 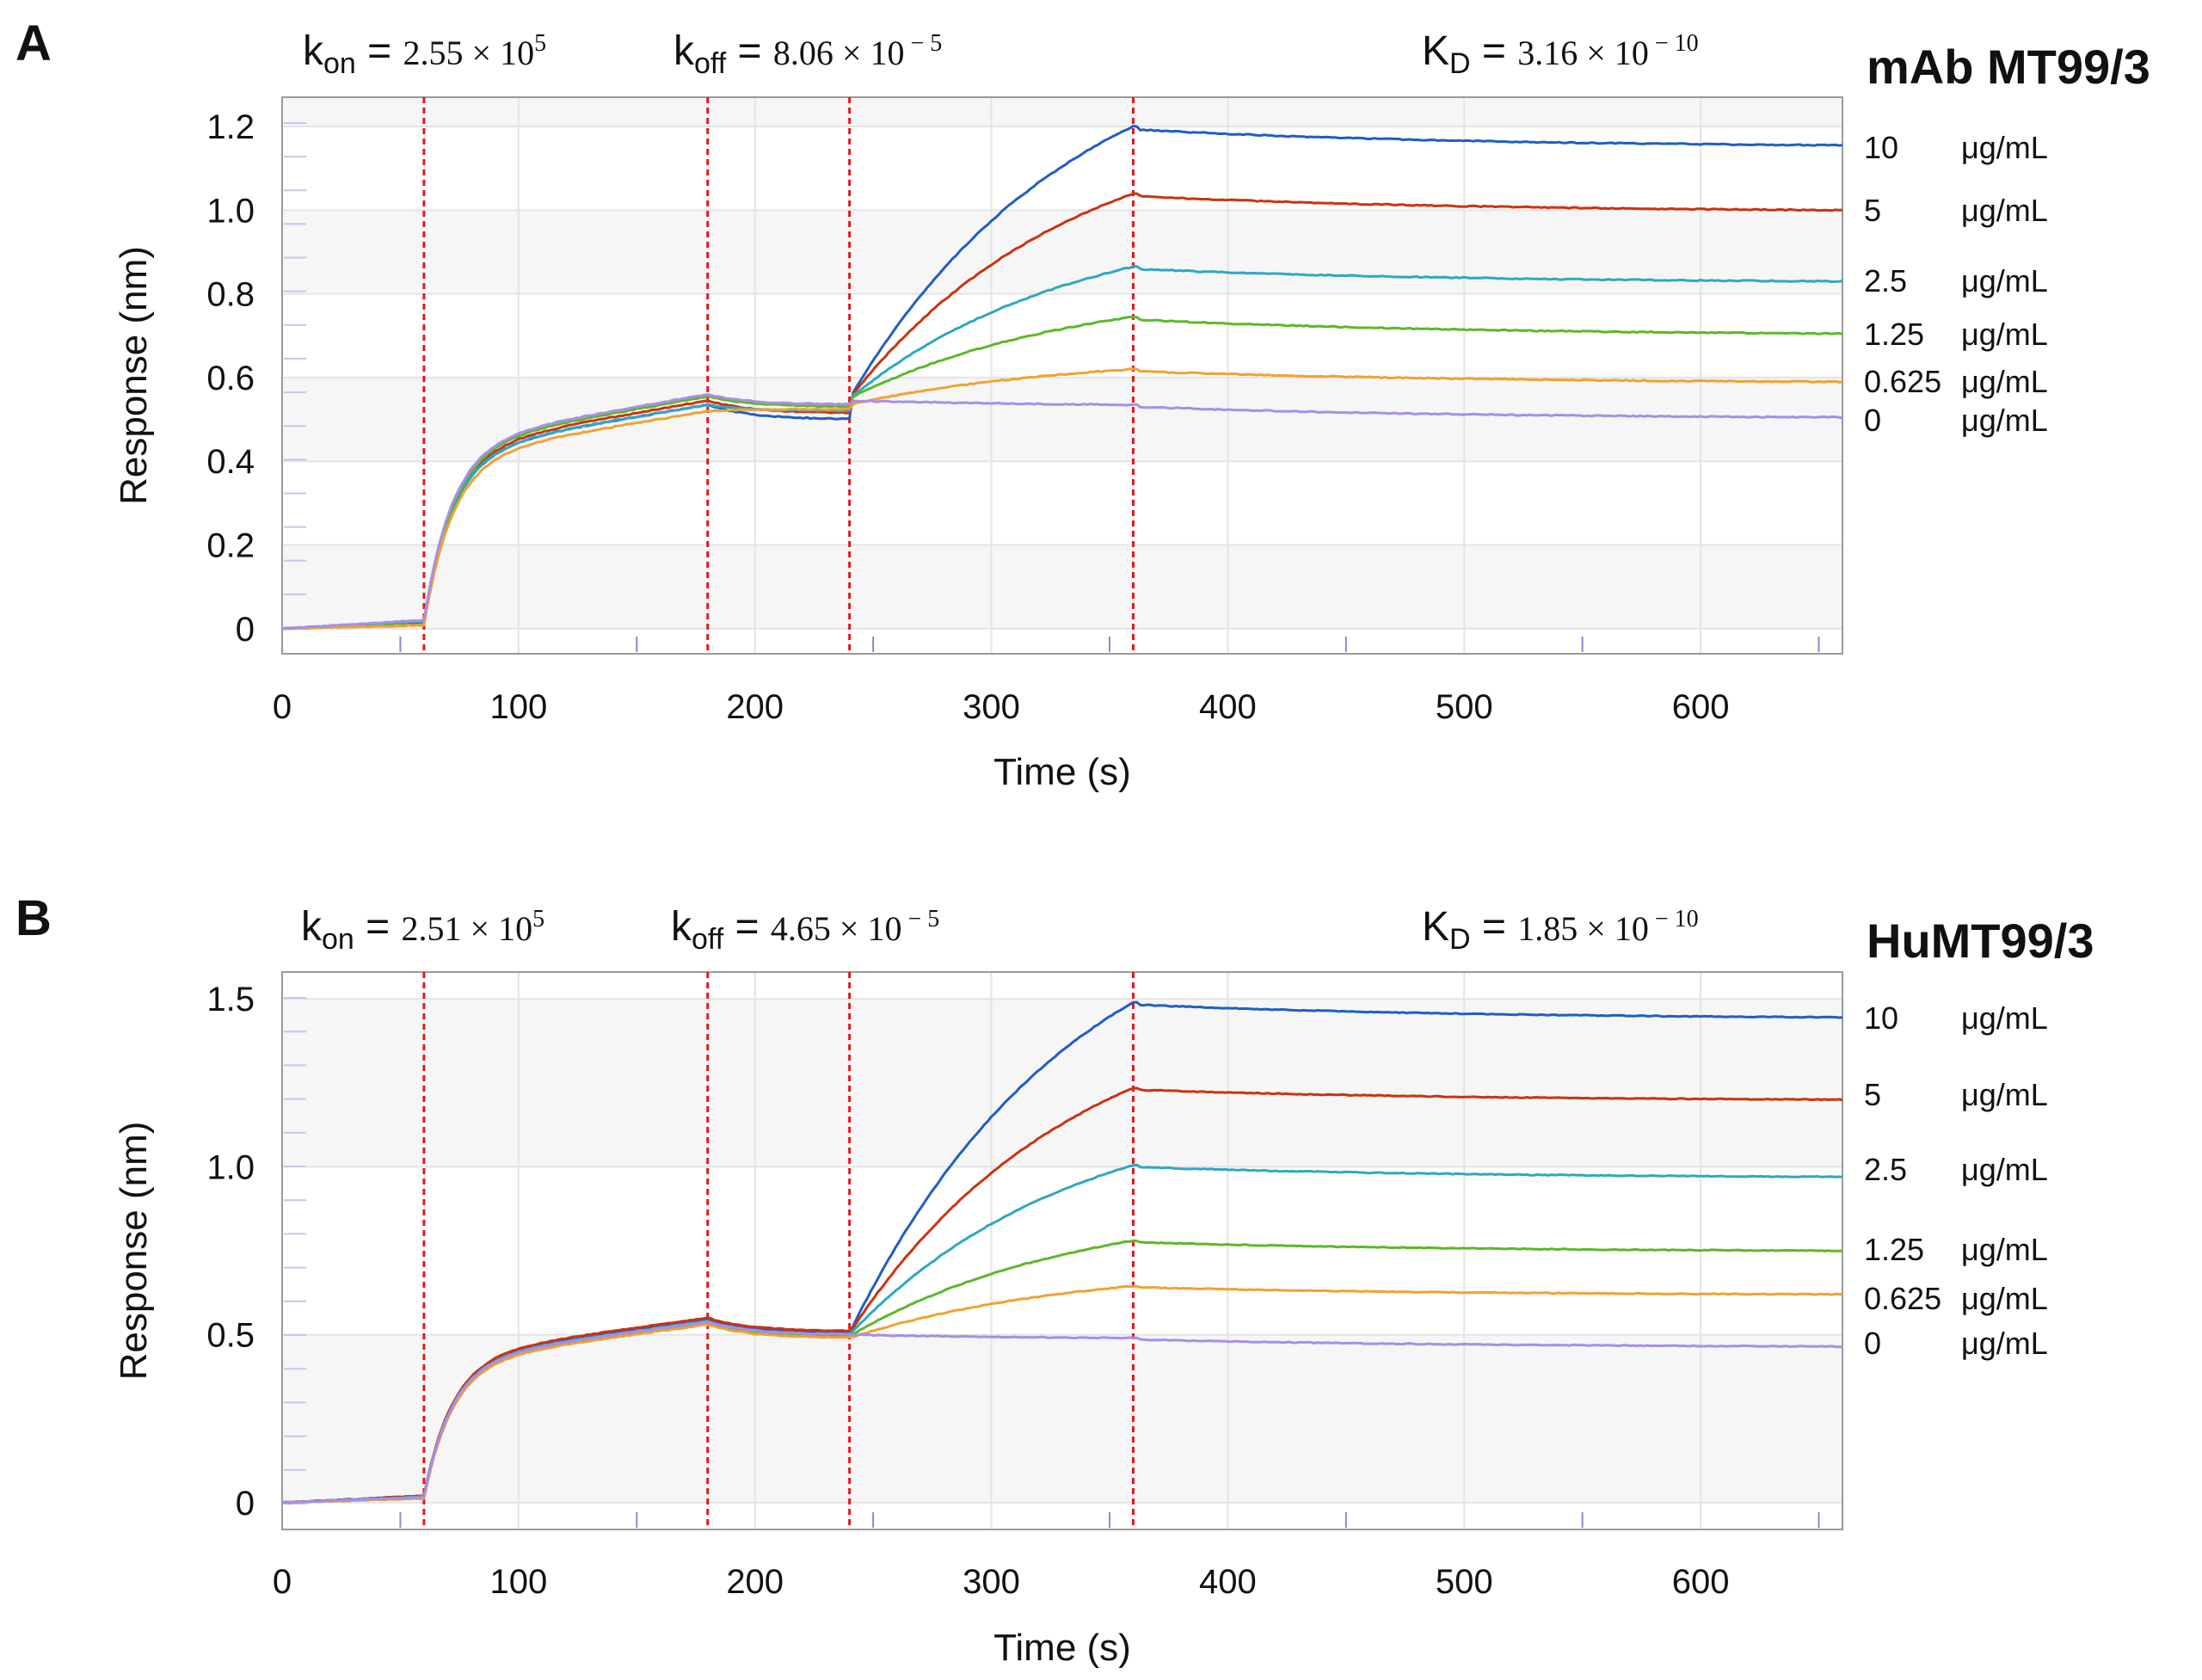 I want to click on koff-constant: koff = 4.65 × 10 − 5, so click(x=805, y=930).